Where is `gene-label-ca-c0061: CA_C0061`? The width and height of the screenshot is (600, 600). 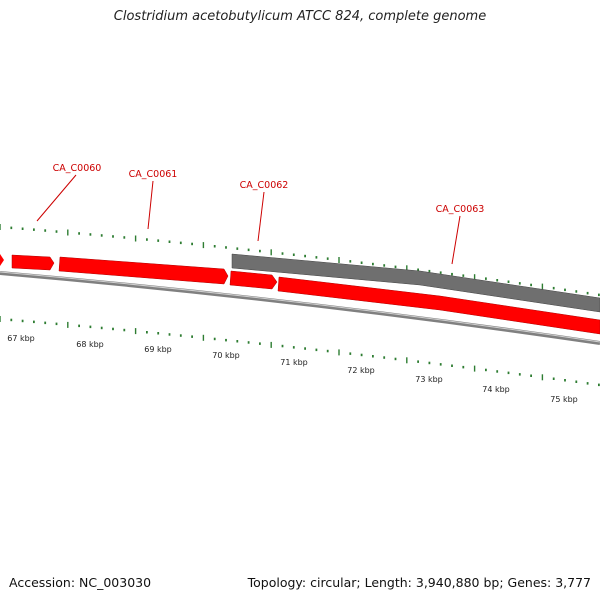
gene-label-ca-c0061: CA_C0061 is located at coordinates (153, 174).